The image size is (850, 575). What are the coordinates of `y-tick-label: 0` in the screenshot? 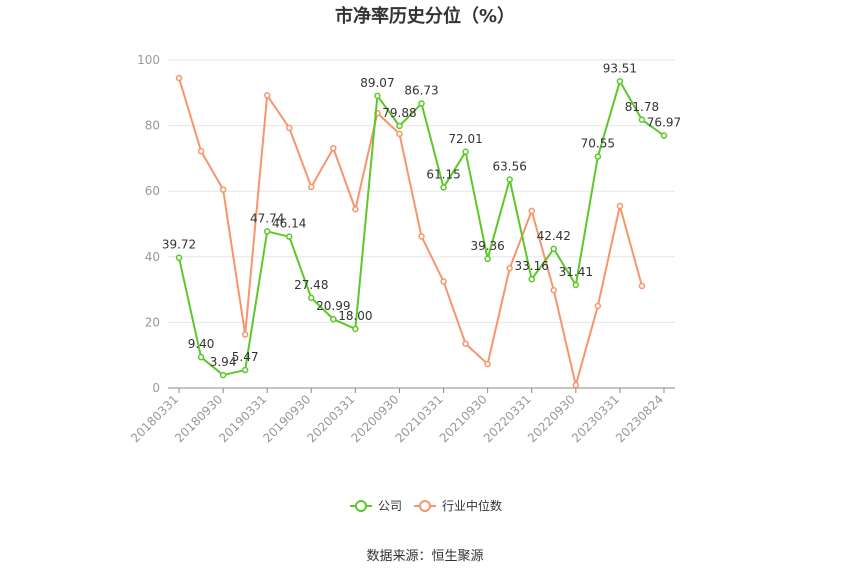 It's located at (156, 388).